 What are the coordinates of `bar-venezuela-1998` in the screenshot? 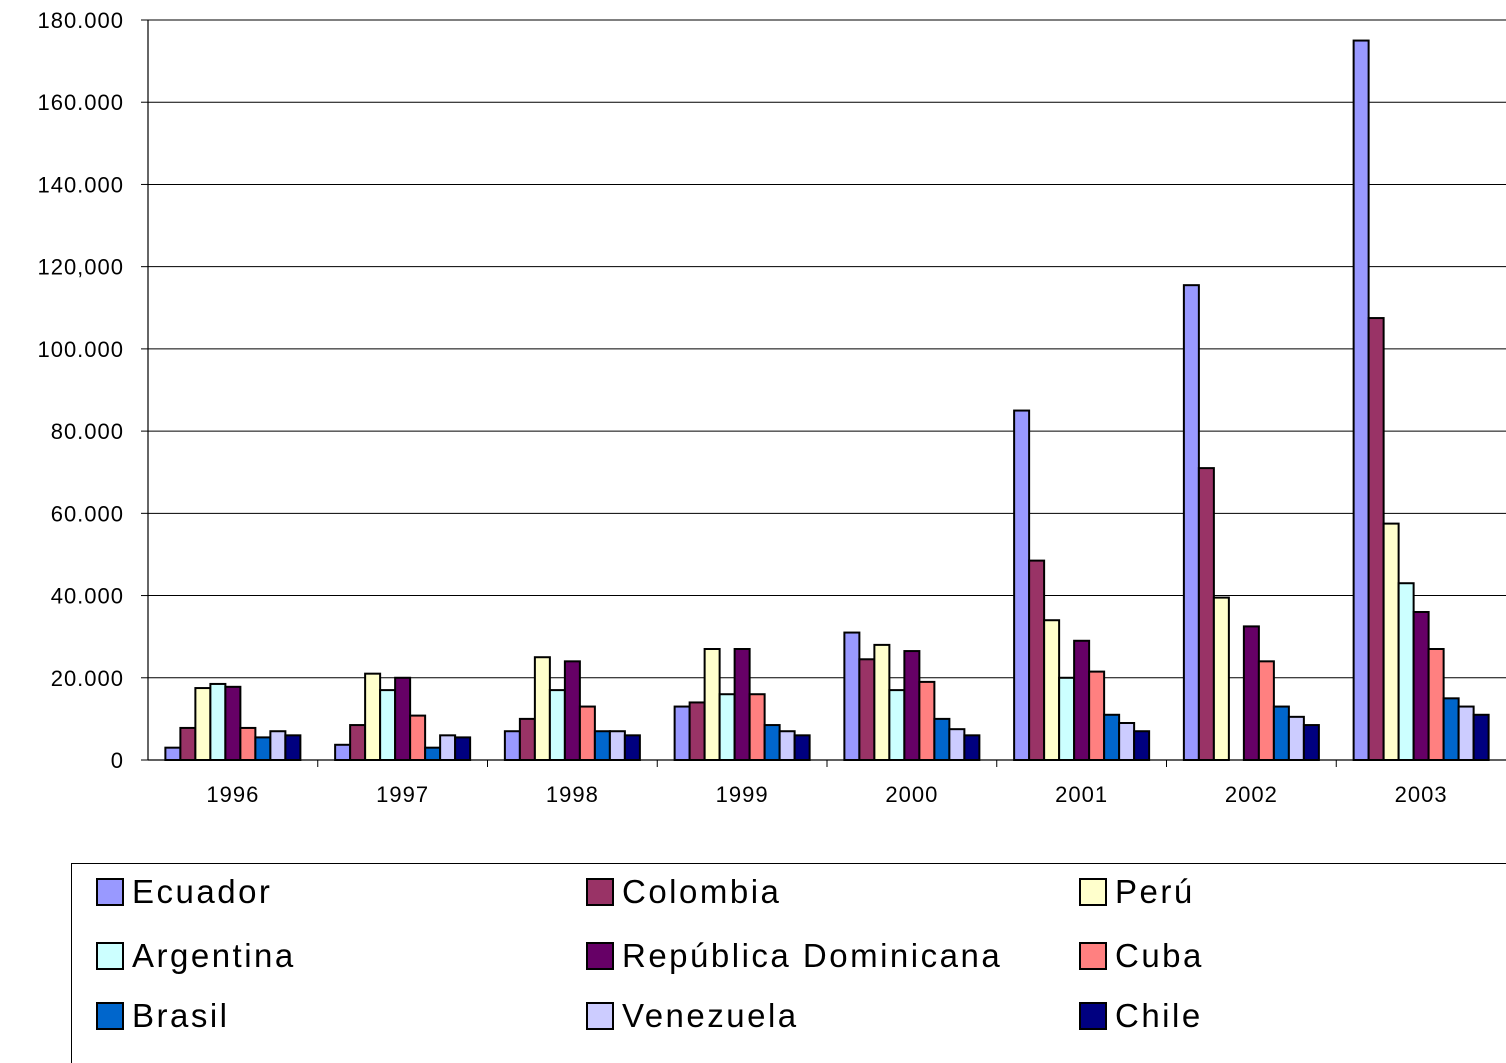 It's located at (617, 746).